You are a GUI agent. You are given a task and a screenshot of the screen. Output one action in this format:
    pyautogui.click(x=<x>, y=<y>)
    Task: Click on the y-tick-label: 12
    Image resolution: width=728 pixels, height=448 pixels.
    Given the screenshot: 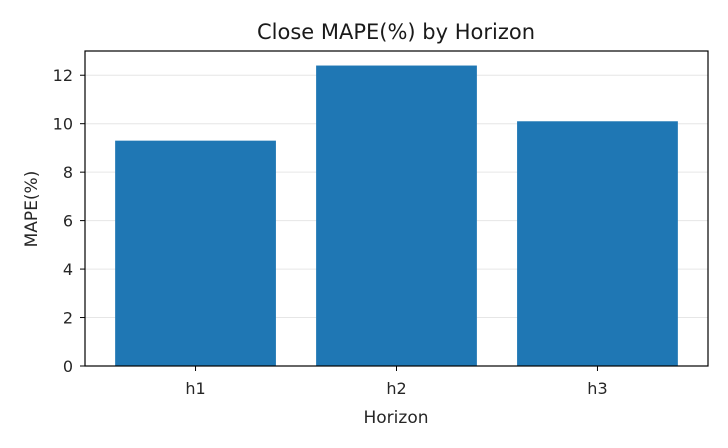 What is the action you would take?
    pyautogui.click(x=63, y=75)
    